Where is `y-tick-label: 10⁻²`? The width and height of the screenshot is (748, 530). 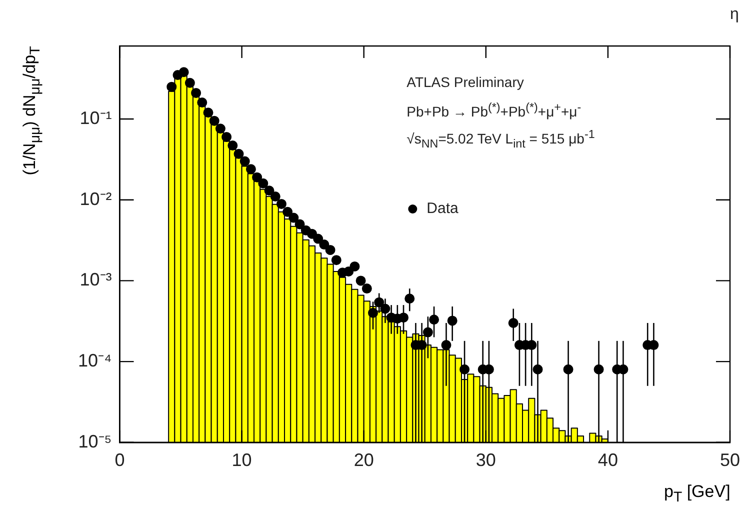
y-tick-label: 10⁻² is located at coordinates (96, 198).